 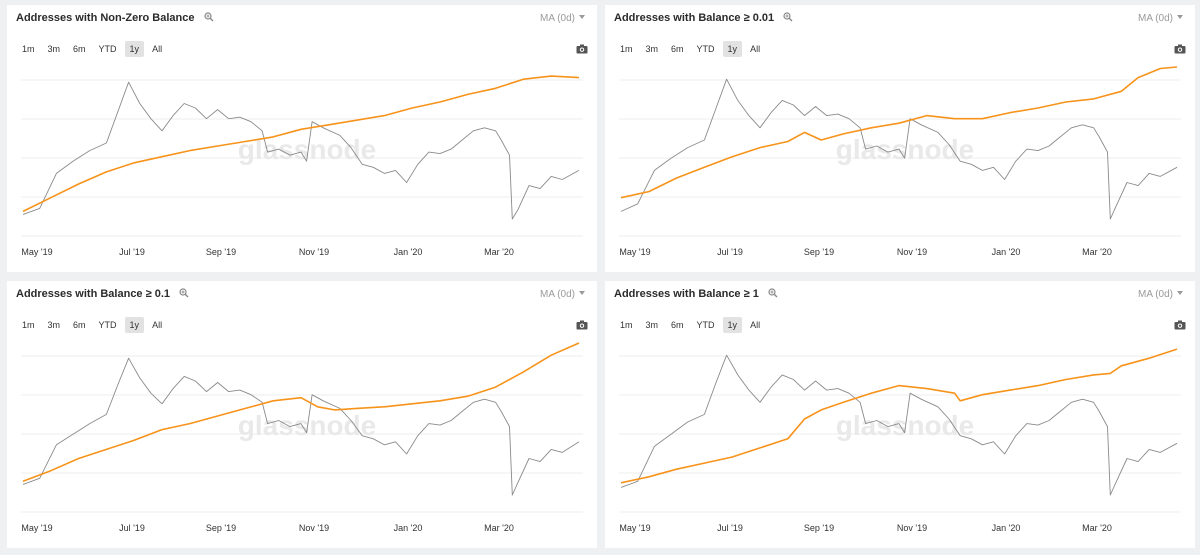 I want to click on chart-title: Addresses with Balance ≥ 0.01, so click(x=703, y=18).